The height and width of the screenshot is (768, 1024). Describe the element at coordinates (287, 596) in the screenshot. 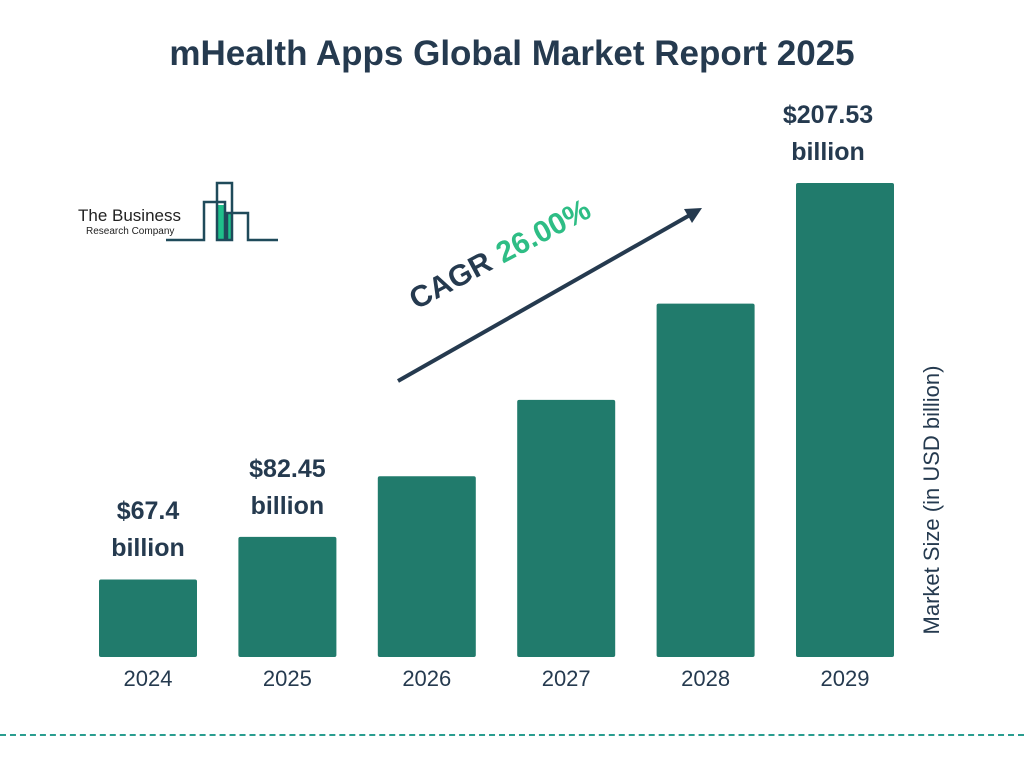

I see `bar-2025` at that location.